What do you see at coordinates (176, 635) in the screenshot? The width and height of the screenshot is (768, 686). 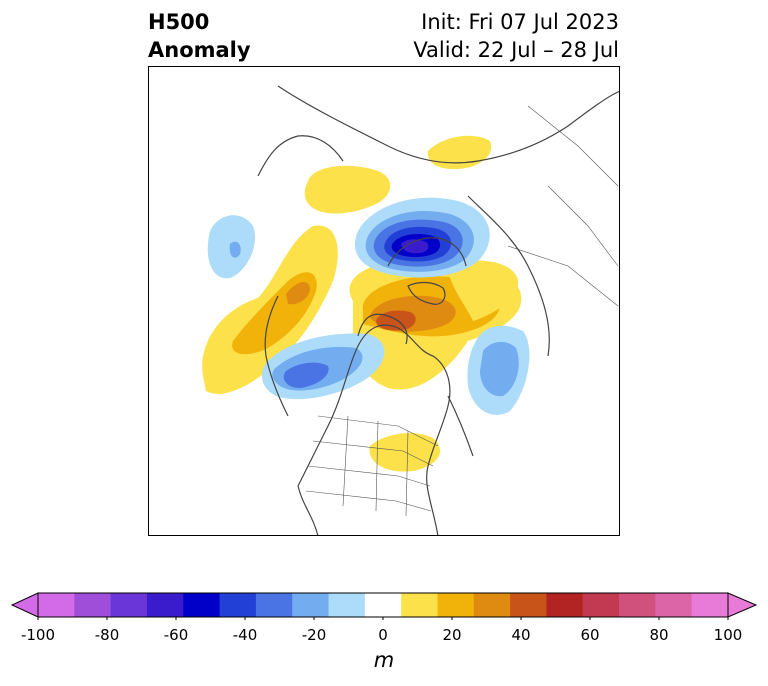 I see `colorbar-tick-label: -60` at bounding box center [176, 635].